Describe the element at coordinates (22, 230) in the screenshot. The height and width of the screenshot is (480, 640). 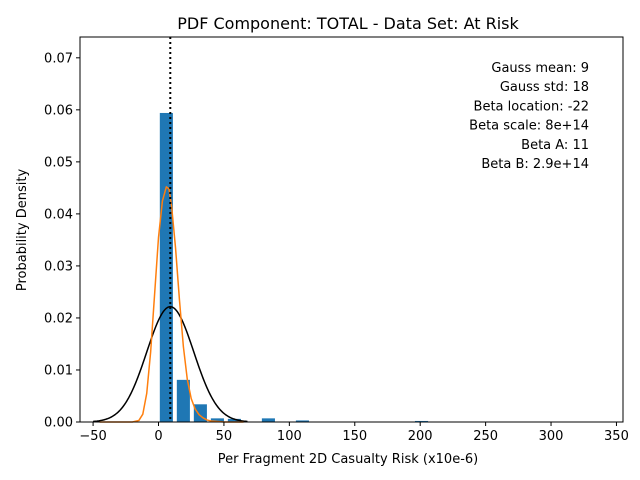
I see `y-axis-label: Probability Density` at that location.